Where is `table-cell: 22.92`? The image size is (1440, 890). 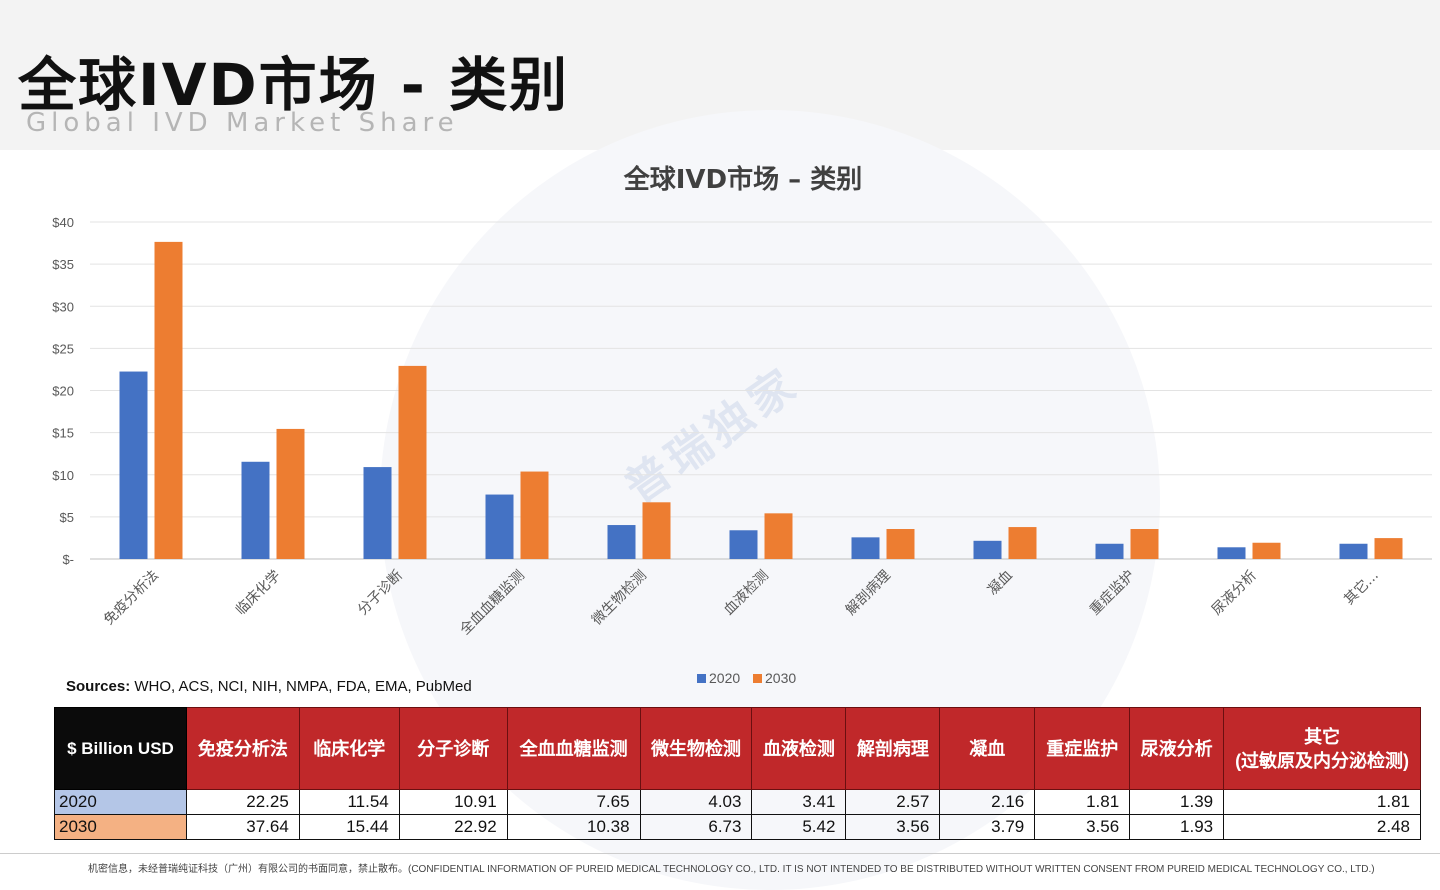 table-cell: 22.92 is located at coordinates (453, 827).